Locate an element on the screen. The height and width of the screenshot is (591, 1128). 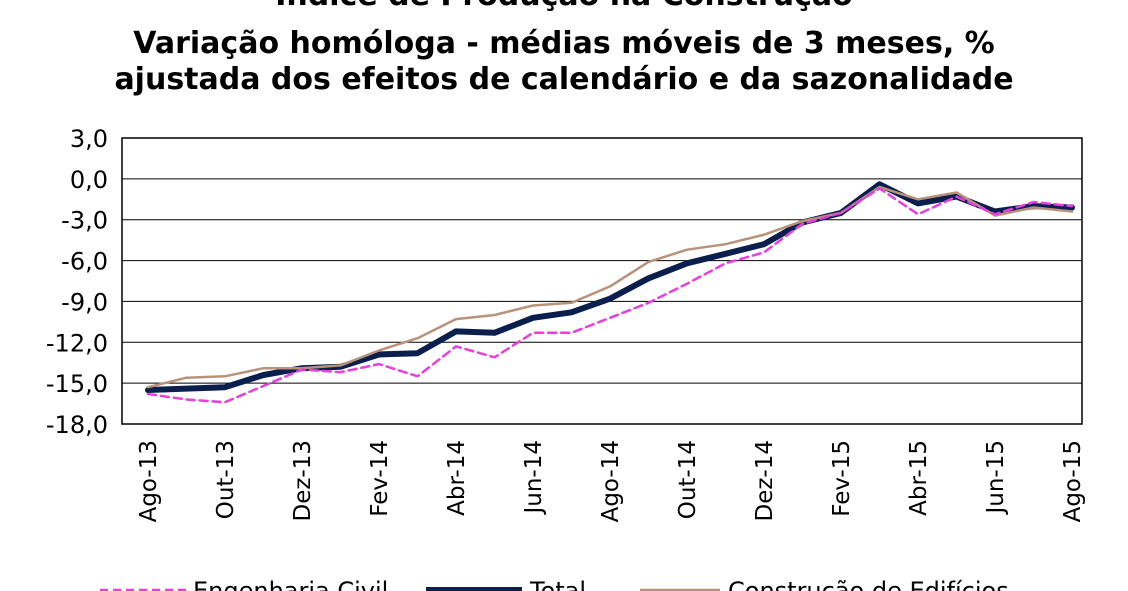
x-tick-label: Fev-15 is located at coordinates (842, 478).